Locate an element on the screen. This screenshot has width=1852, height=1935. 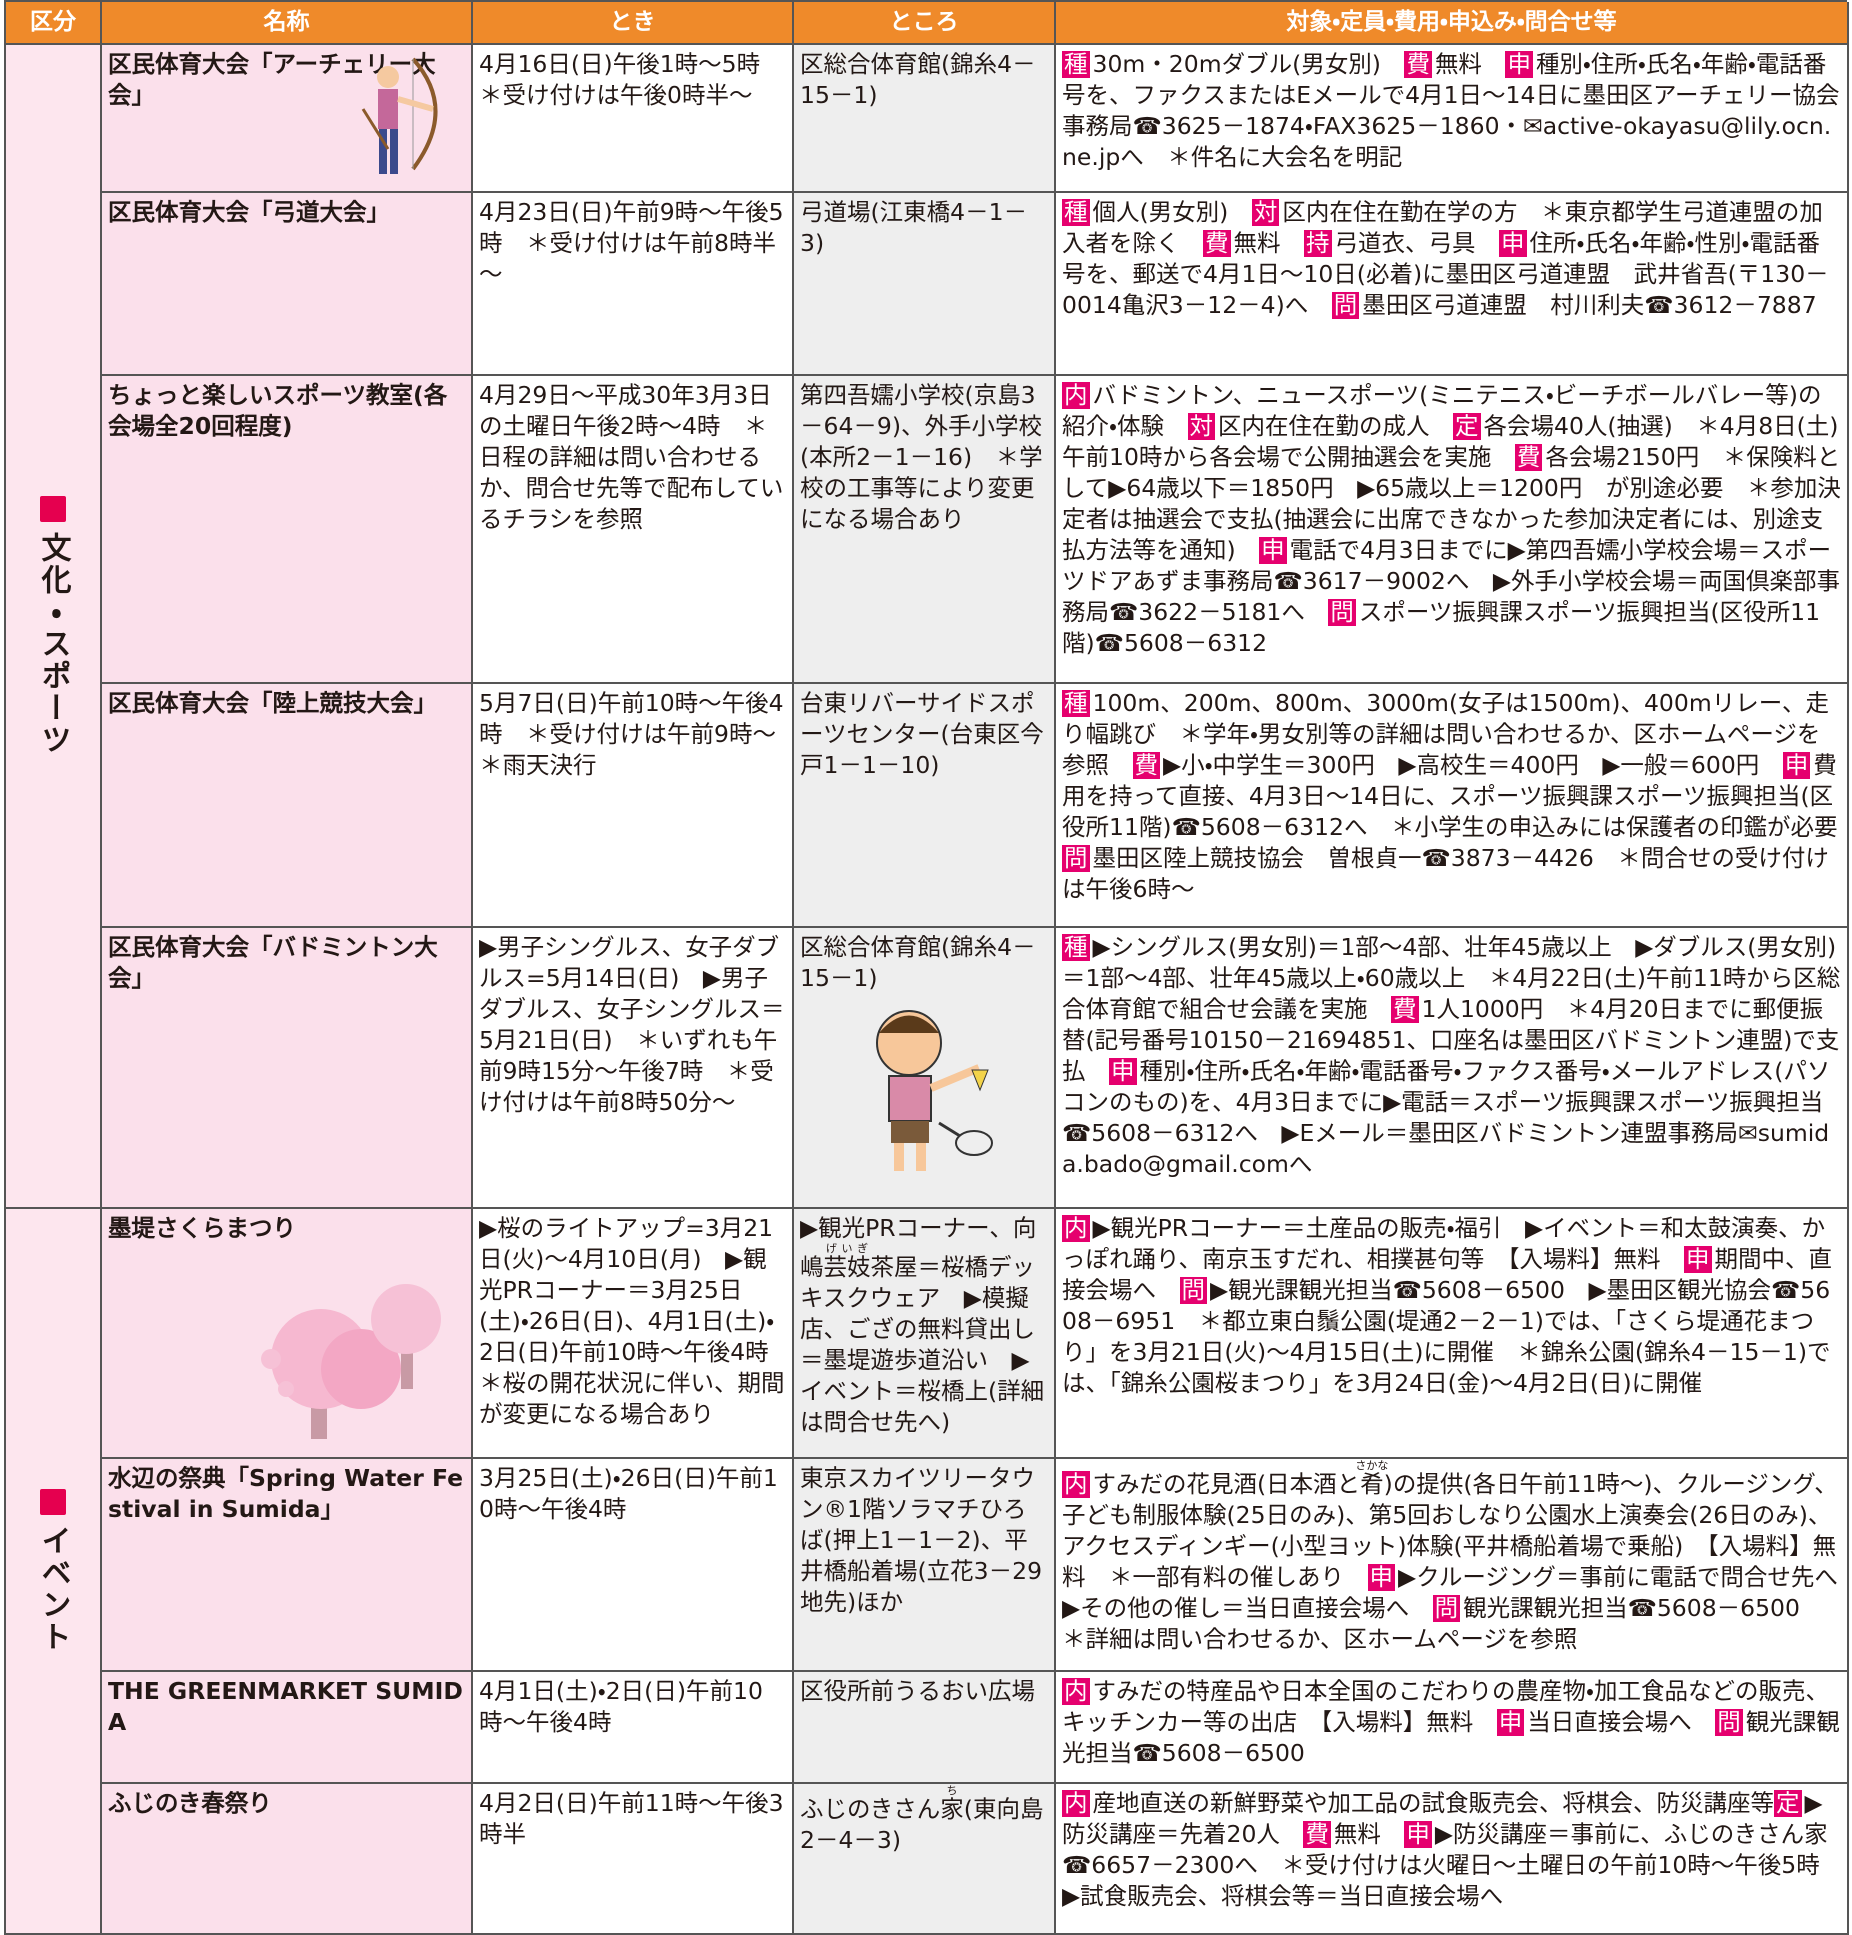
event-time: 4月23日(日)午前9時～午後5時 ＊受け付けは午前8時半～ is located at coordinates (633, 284).